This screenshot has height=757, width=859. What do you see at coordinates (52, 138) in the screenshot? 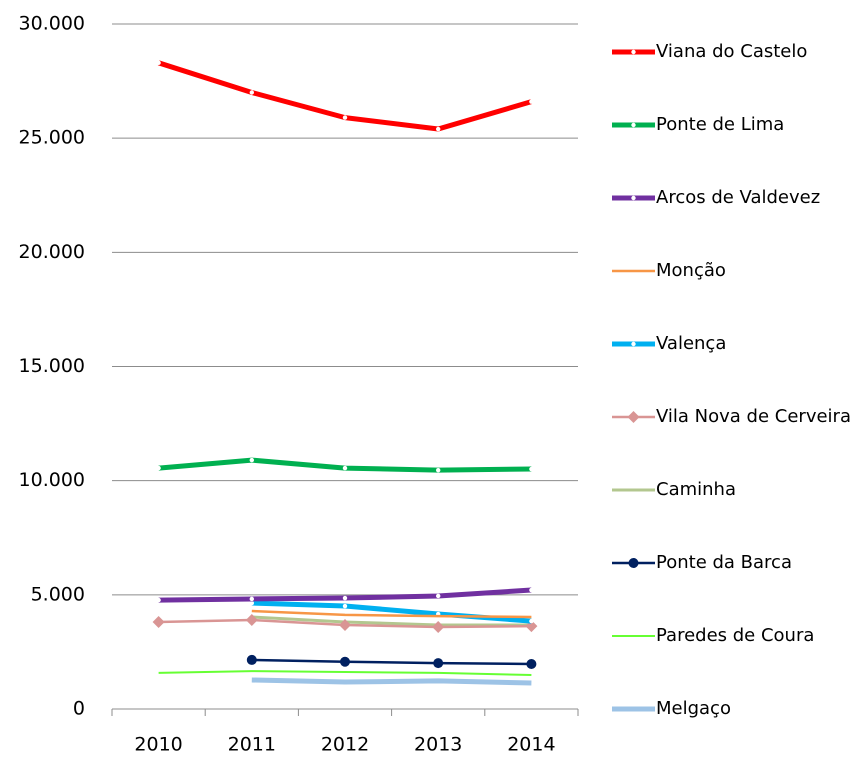
I see `y-tick-label: 25.000` at bounding box center [52, 138].